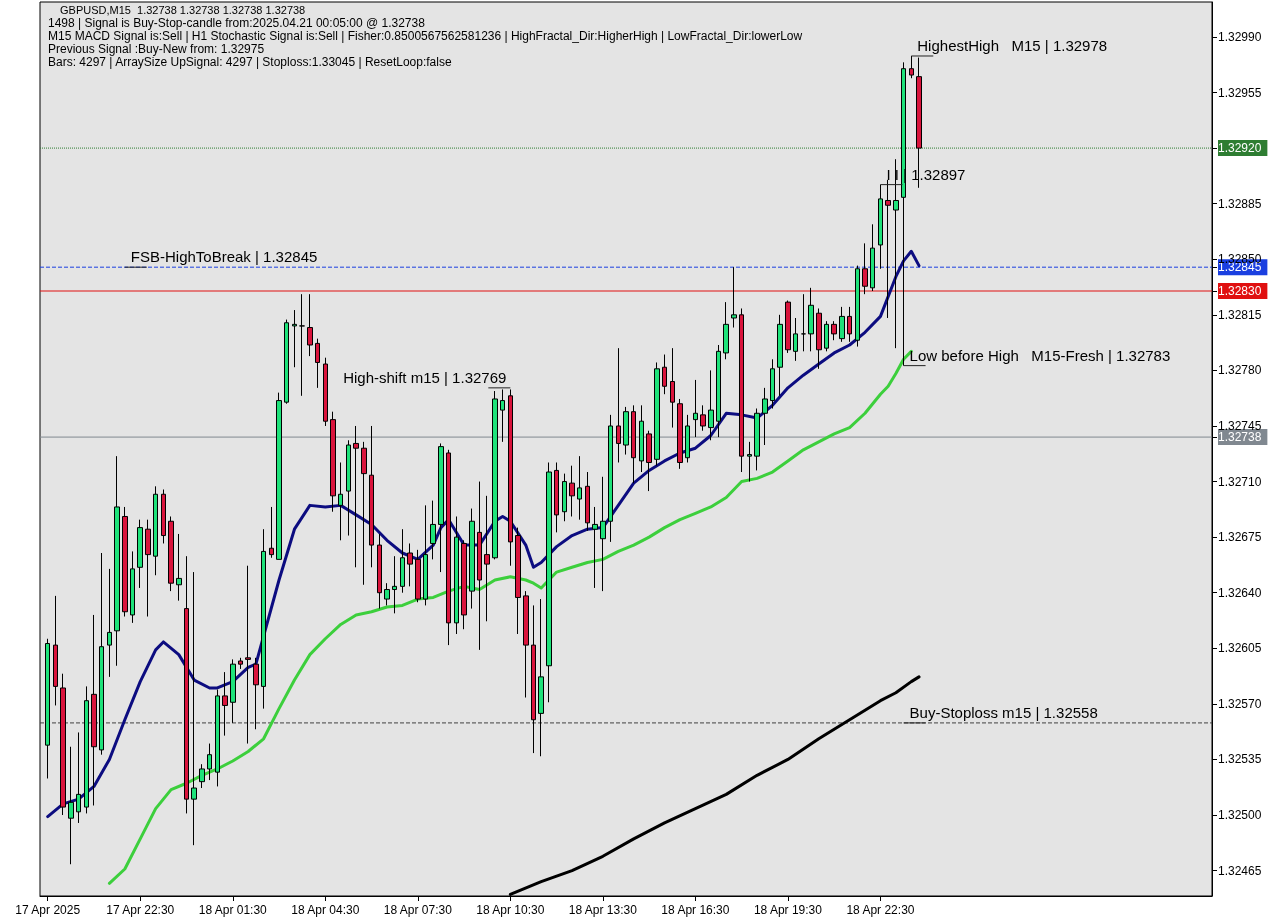 The width and height of the screenshot is (1280, 920). Describe the element at coordinates (695, 910) in the screenshot. I see `x-tick-label: 18 Apr 16:30` at that location.